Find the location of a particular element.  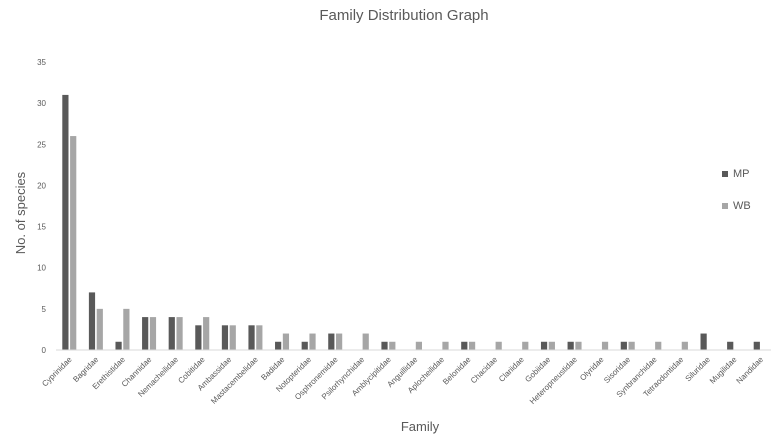

bar-wb-notopteridae is located at coordinates (312, 341).